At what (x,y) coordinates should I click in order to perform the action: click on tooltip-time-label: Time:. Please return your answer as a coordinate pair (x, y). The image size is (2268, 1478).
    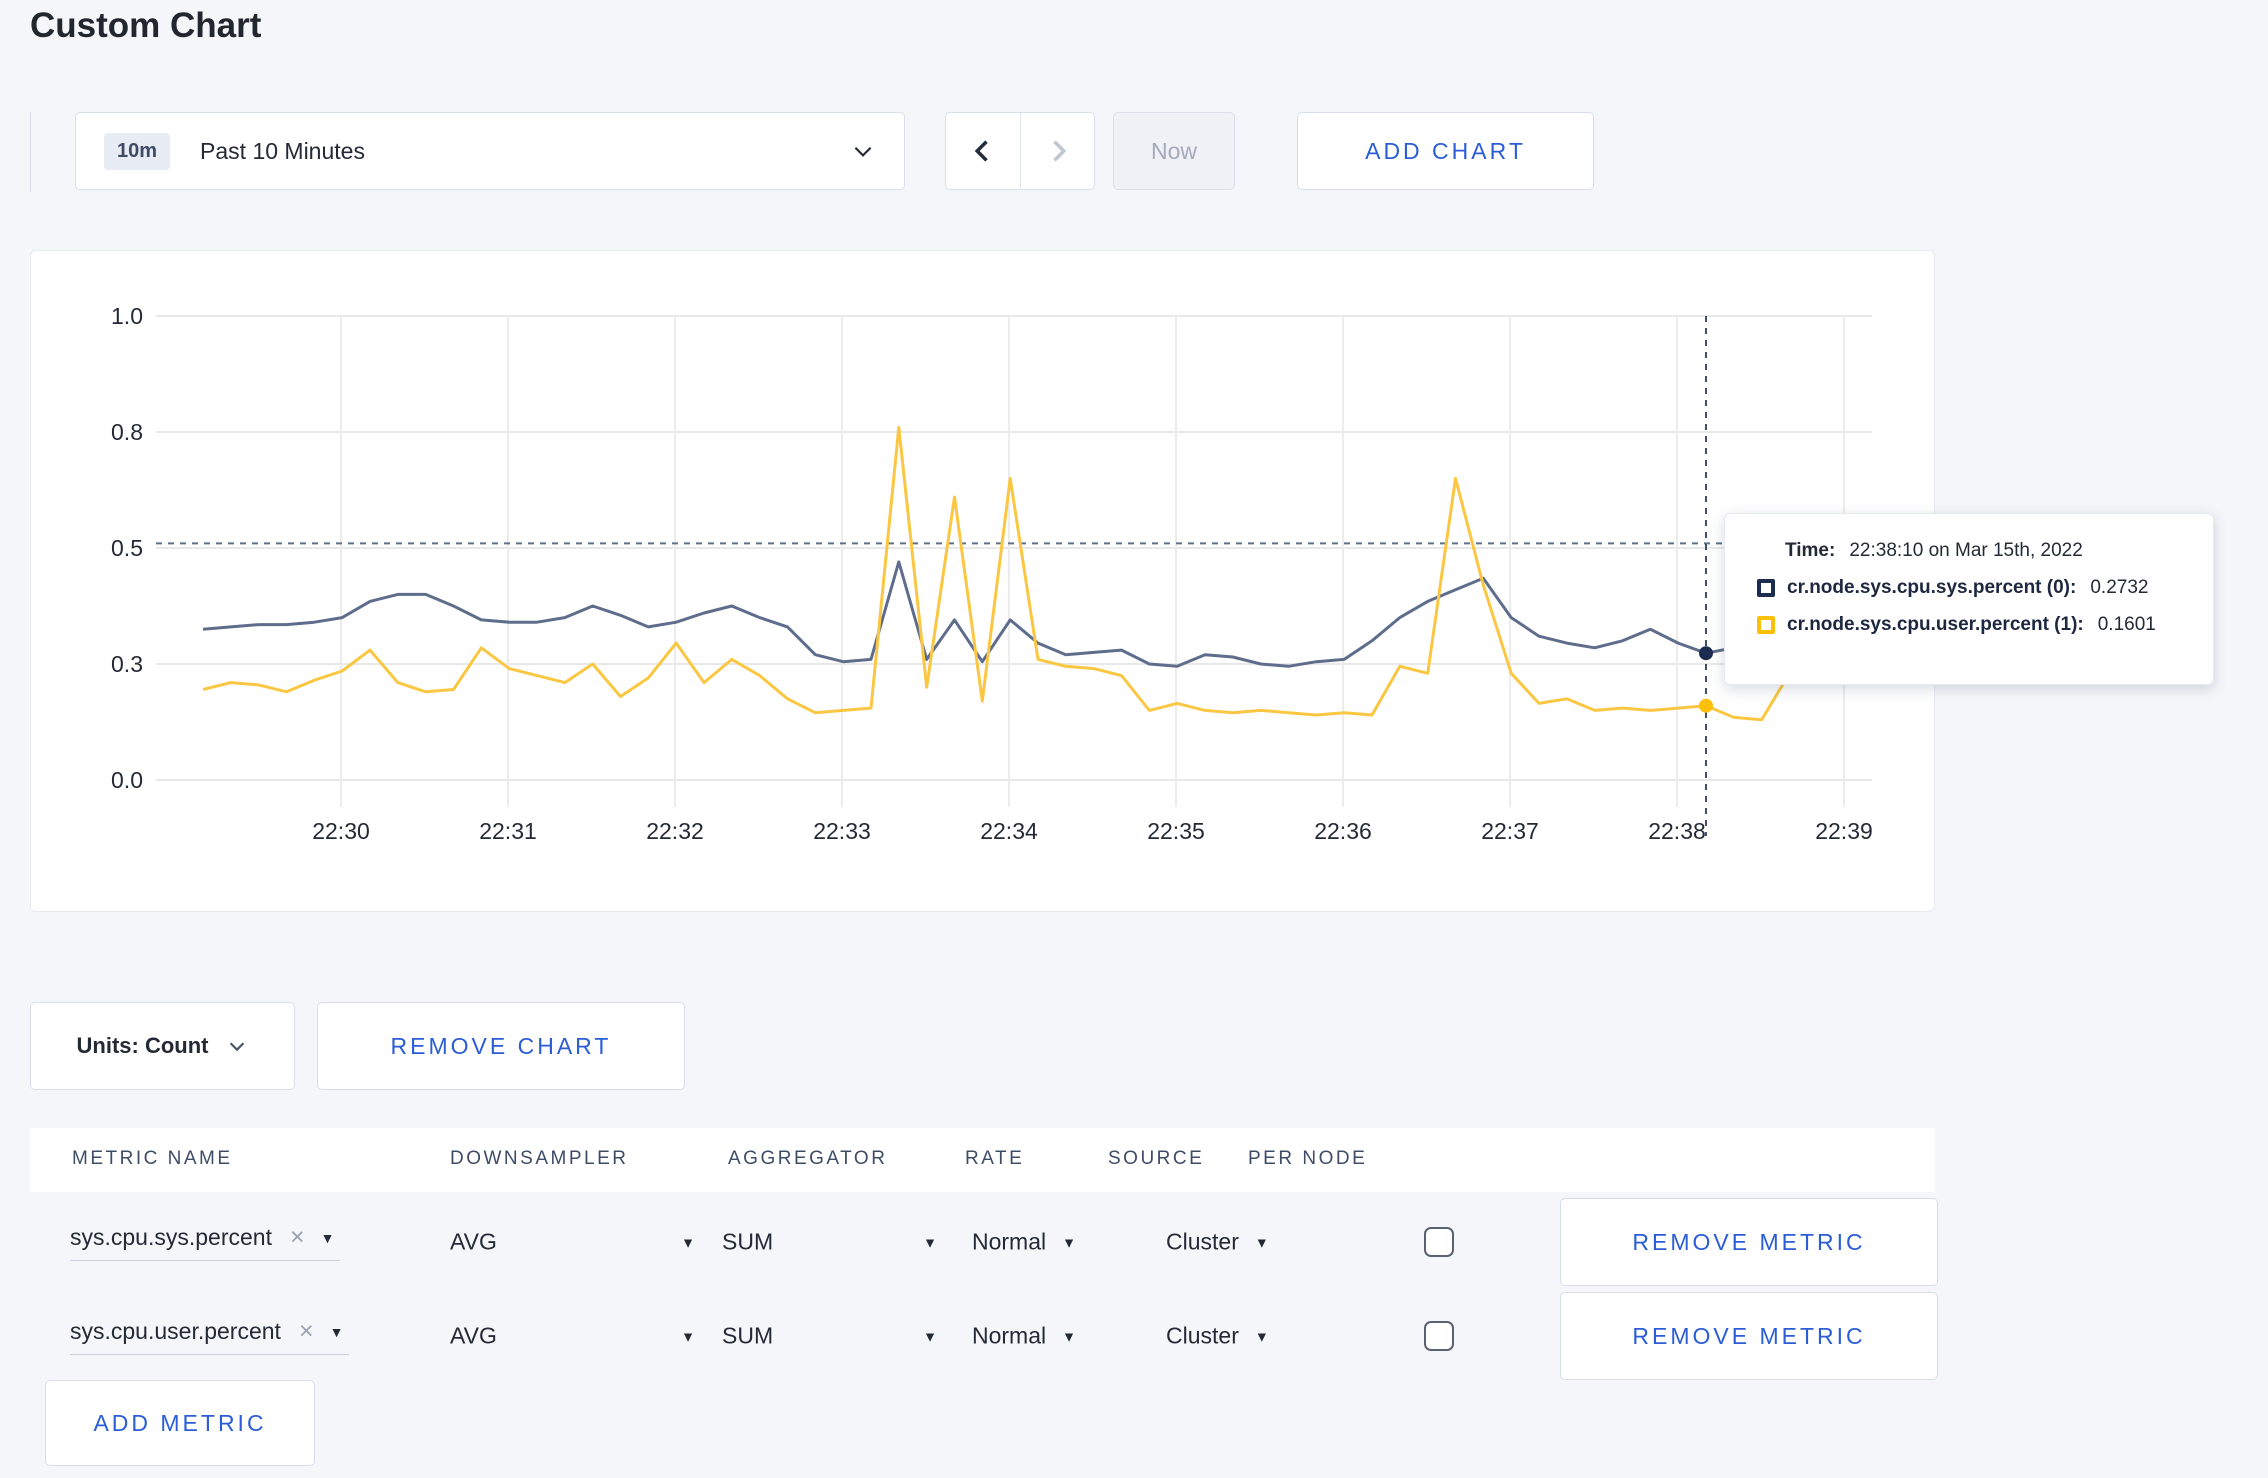
    Looking at the image, I should click on (1810, 550).